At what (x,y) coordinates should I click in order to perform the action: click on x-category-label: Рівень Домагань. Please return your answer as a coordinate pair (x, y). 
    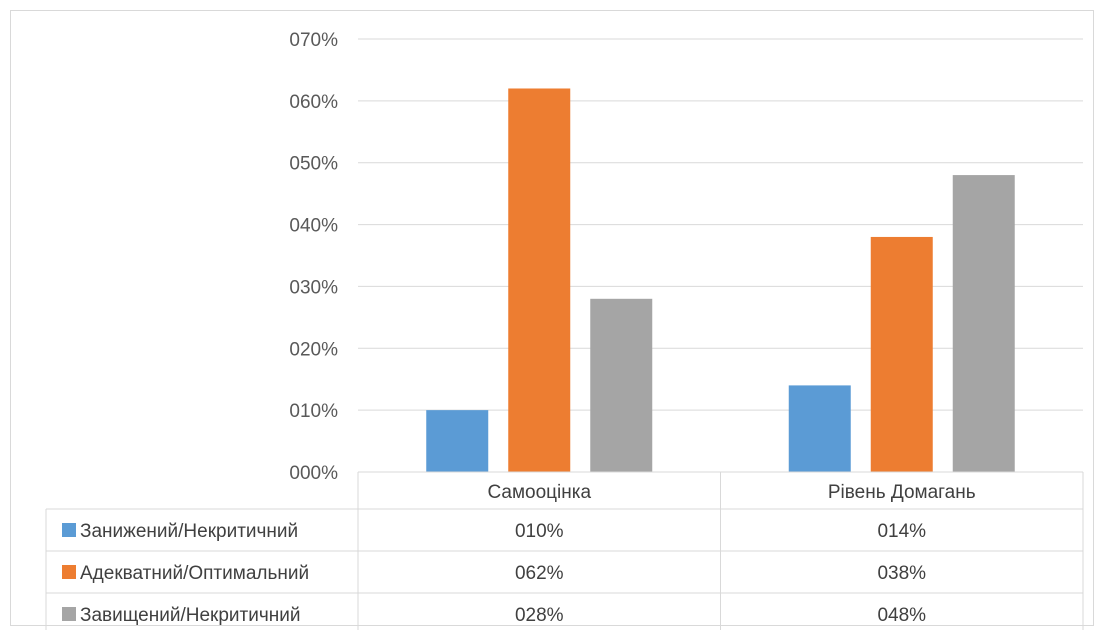
    Looking at the image, I should click on (902, 492).